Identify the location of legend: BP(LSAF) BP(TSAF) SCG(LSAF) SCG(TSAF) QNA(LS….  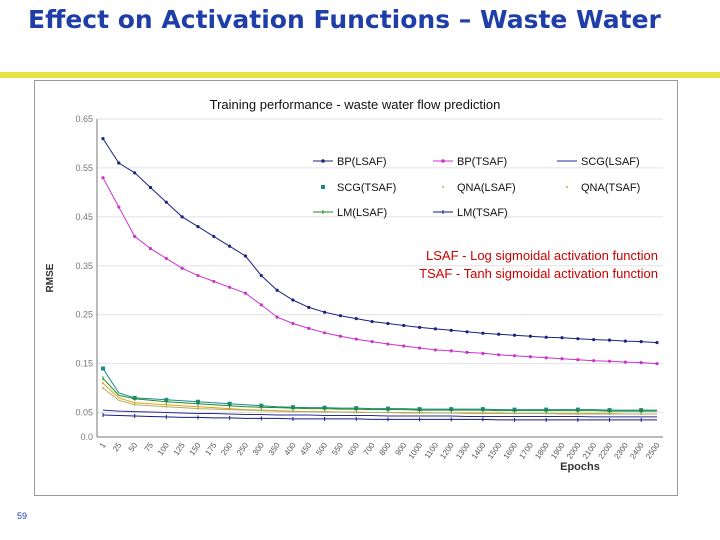
(476, 187).